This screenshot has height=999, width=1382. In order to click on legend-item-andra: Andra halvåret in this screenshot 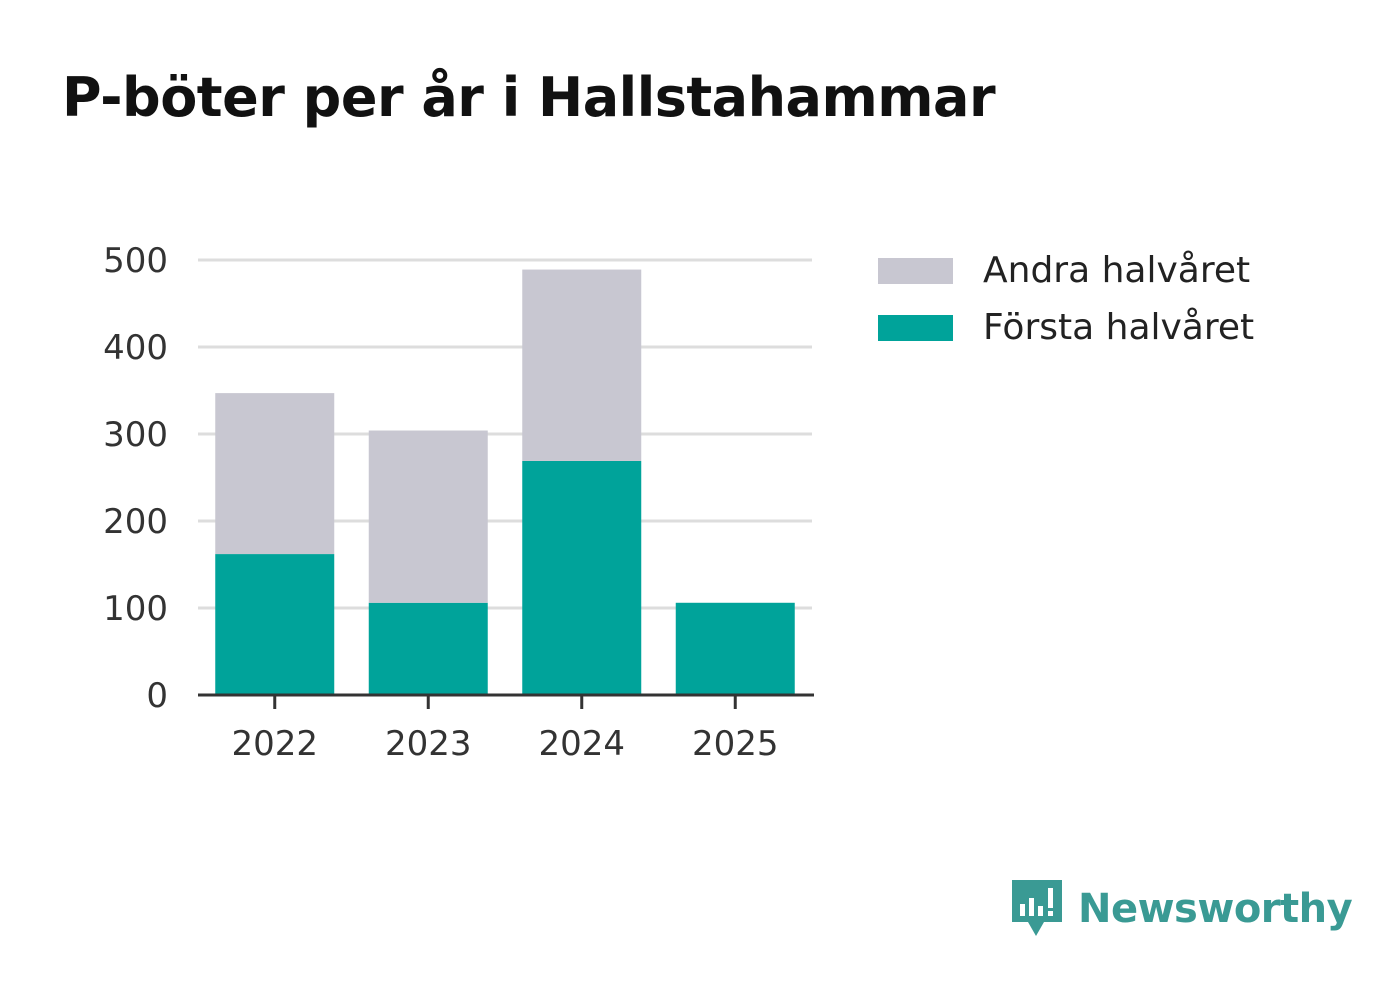, I will do `click(1066, 270)`.